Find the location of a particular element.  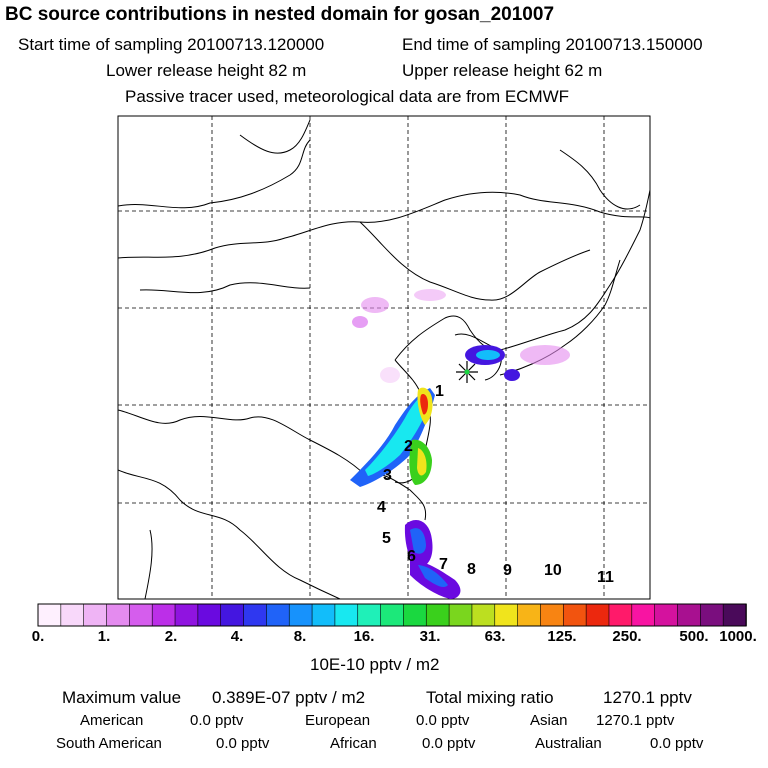

colorbar-tick-label: 4. is located at coordinates (237, 636).